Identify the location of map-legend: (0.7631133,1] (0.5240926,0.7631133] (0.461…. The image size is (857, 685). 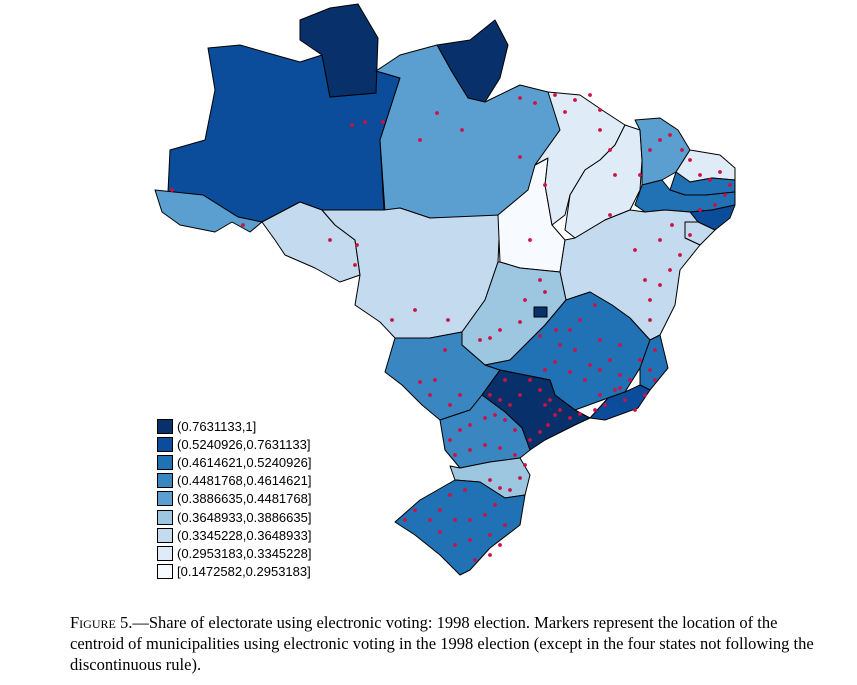
(267, 499).